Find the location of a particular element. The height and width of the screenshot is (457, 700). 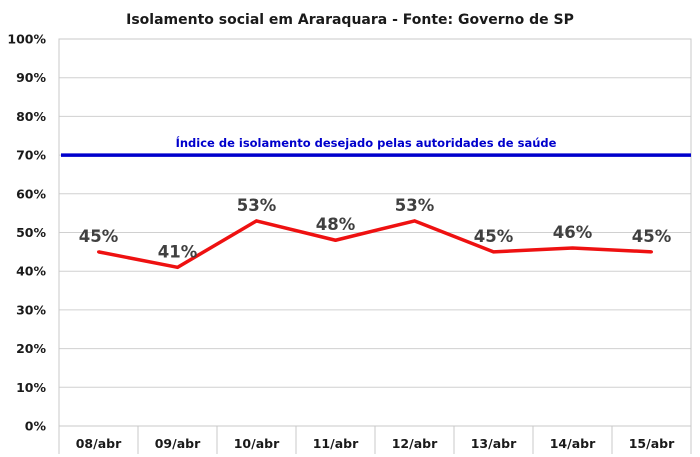

y-tick-label: 0% is located at coordinates (36, 426).